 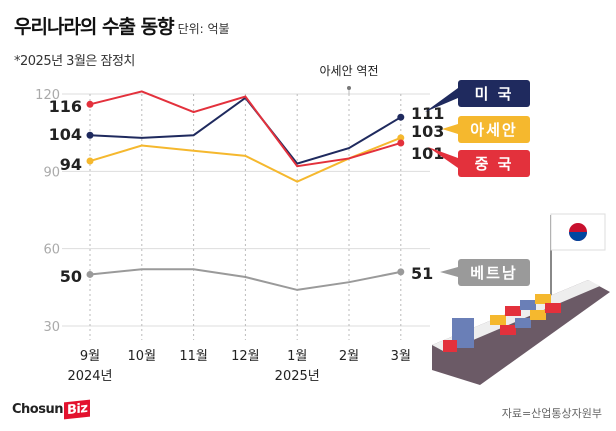 I want to click on start-value-label: 116, so click(x=65, y=106).